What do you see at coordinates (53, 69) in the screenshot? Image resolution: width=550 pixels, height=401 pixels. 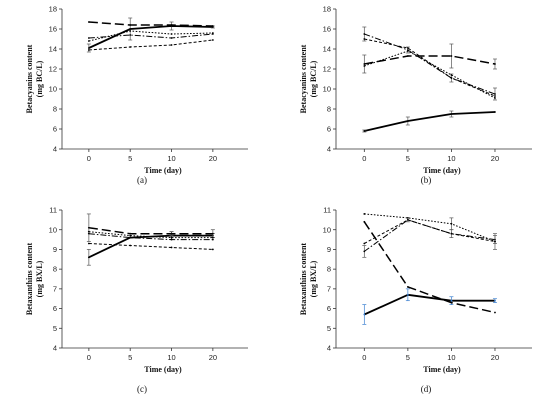 I see `y-tick-label: 12` at bounding box center [53, 69].